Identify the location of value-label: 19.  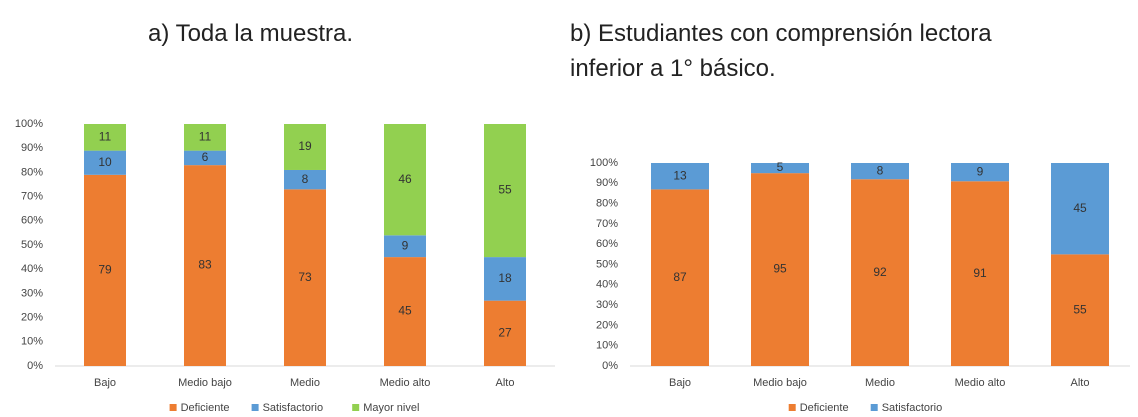
(305, 146).